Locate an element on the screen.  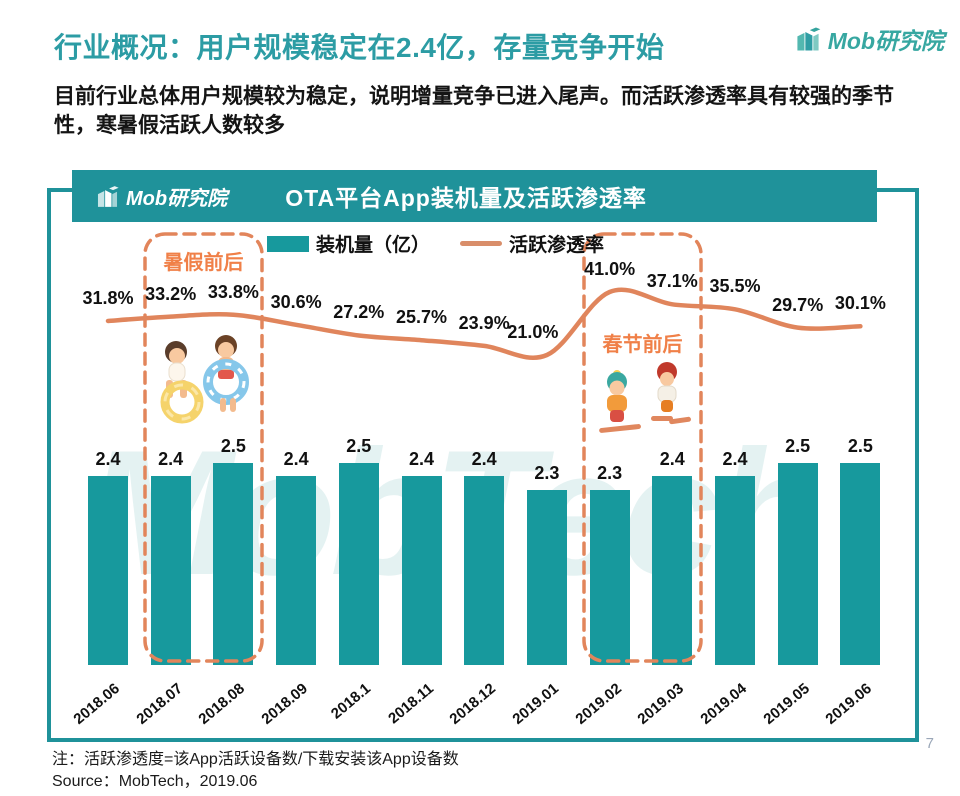
chart-legend: 装机量（亿） 活跃渗透率 is located at coordinates (483, 243).